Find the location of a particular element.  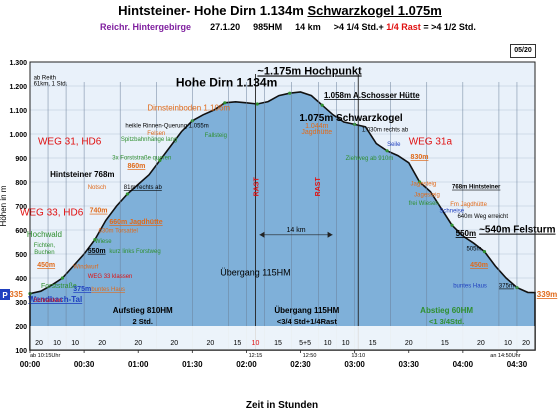

annotation-label: Fm Jagdhütte is located at coordinates (468, 205).